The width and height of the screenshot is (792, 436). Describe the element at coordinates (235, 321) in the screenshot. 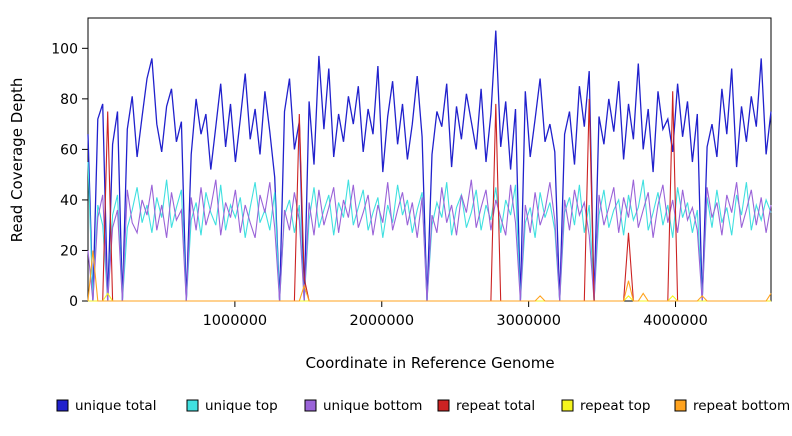

I see `x-tick-label: 1000000` at that location.